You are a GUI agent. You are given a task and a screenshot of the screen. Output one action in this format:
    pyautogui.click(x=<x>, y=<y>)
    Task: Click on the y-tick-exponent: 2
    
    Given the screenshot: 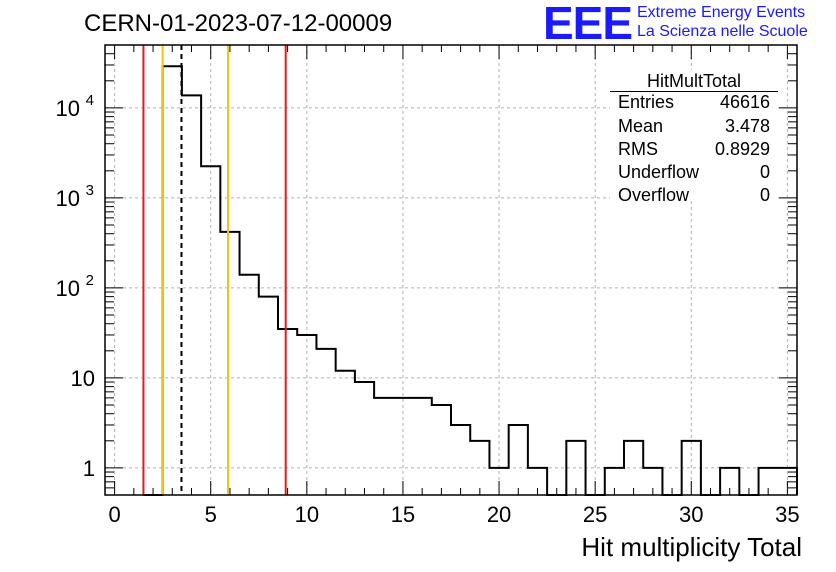 What is the action you would take?
    pyautogui.click(x=90, y=280)
    